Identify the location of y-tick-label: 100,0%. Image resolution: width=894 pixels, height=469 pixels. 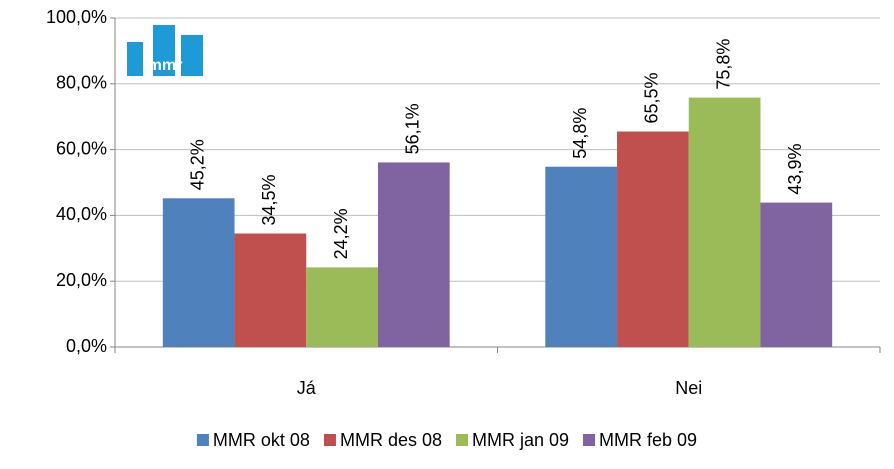
(76, 17).